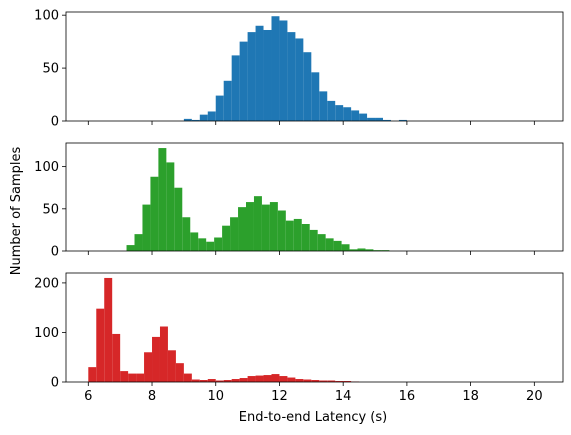 This screenshot has width=571, height=435. What do you see at coordinates (16, 211) in the screenshot?
I see `y-axis-label: Number of Samples` at bounding box center [16, 211].